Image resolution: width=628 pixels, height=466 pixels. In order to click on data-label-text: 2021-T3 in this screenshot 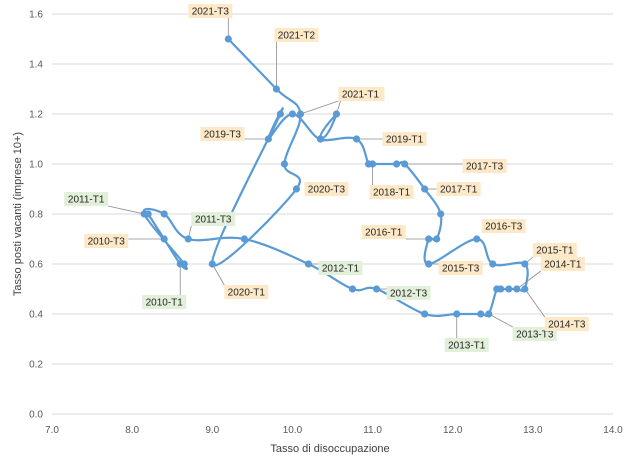, I will do `click(211, 12)`.